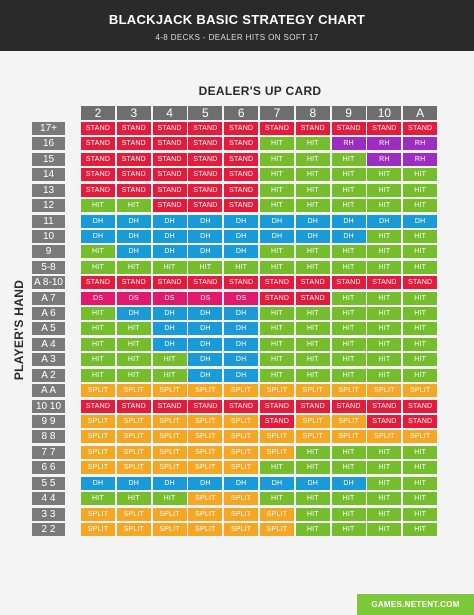  What do you see at coordinates (48, 421) in the screenshot?
I see `player-hand-label: 9 9` at bounding box center [48, 421].